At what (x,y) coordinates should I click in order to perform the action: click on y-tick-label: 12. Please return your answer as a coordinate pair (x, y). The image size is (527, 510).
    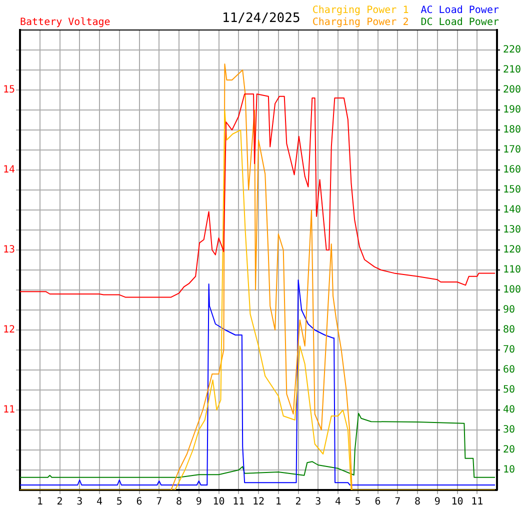
    Looking at the image, I should click on (8, 330).